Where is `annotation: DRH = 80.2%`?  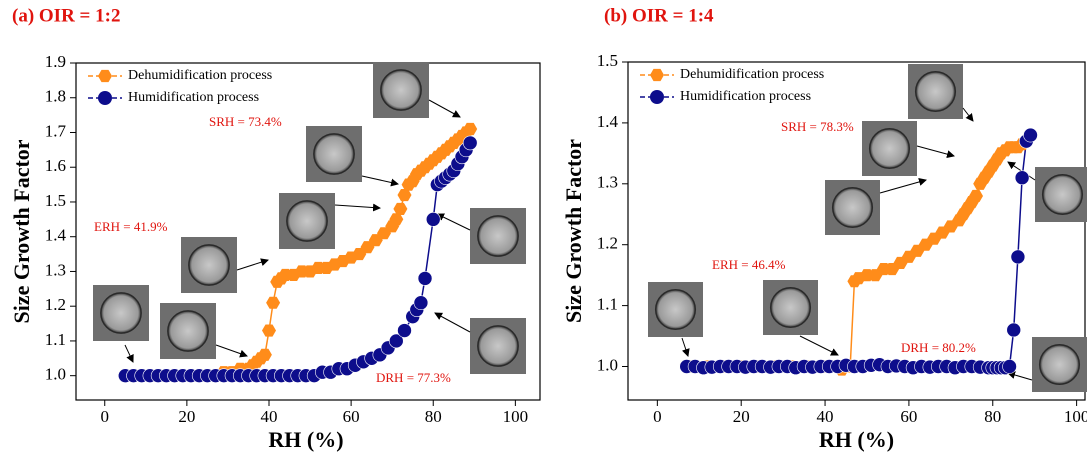
annotation: DRH = 80.2% is located at coordinates (938, 347).